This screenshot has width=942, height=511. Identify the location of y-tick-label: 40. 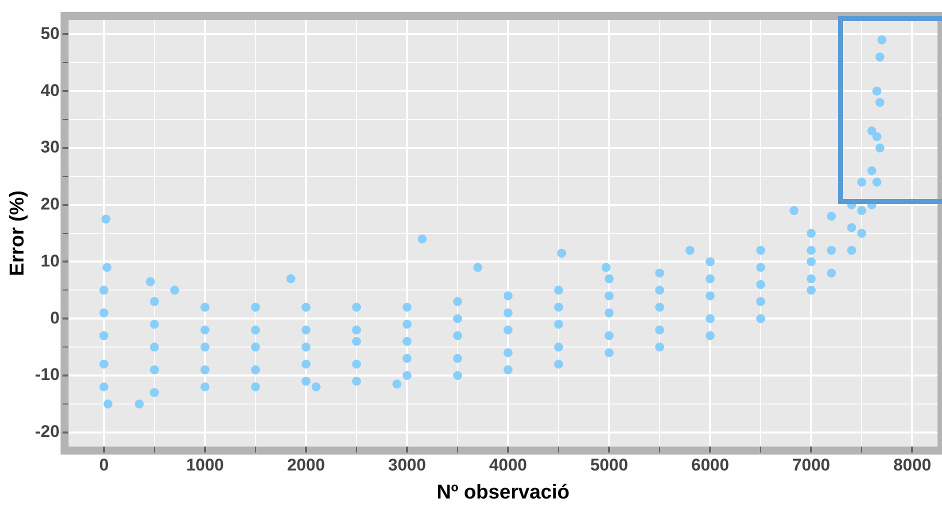
(50, 90).